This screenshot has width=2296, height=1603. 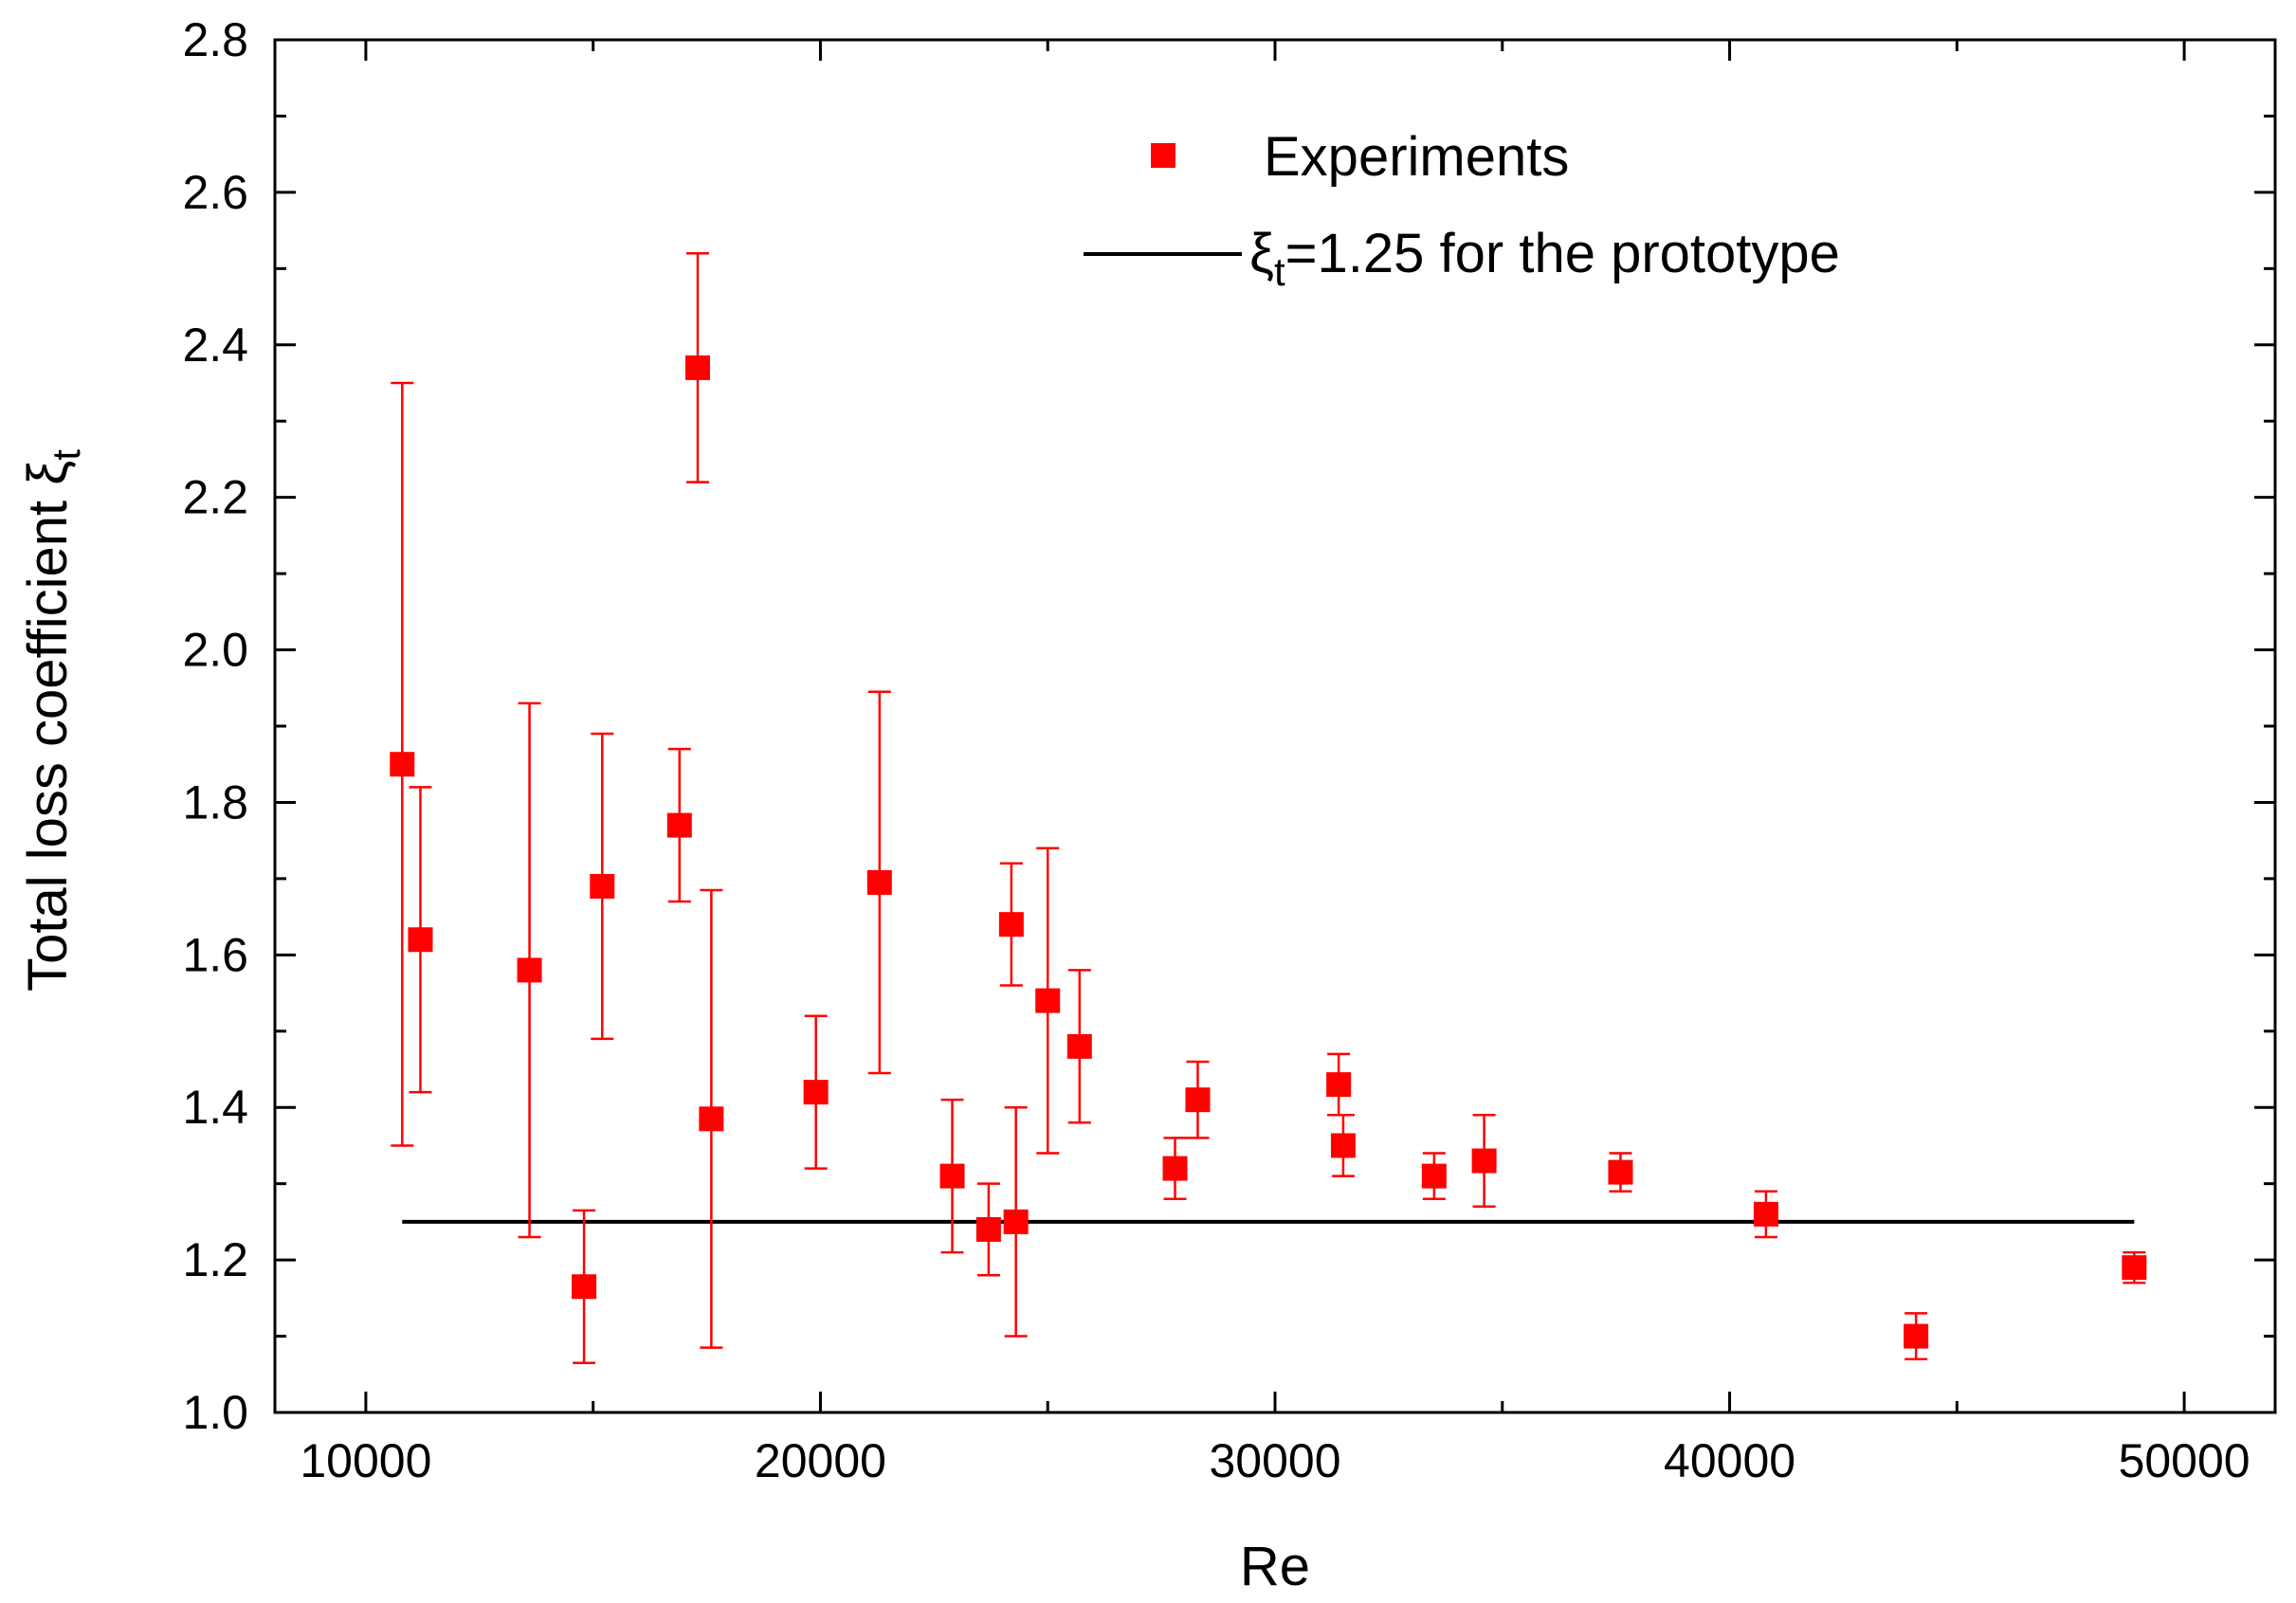 I want to click on legend-experiments-label: Experiments, so click(x=1416, y=157).